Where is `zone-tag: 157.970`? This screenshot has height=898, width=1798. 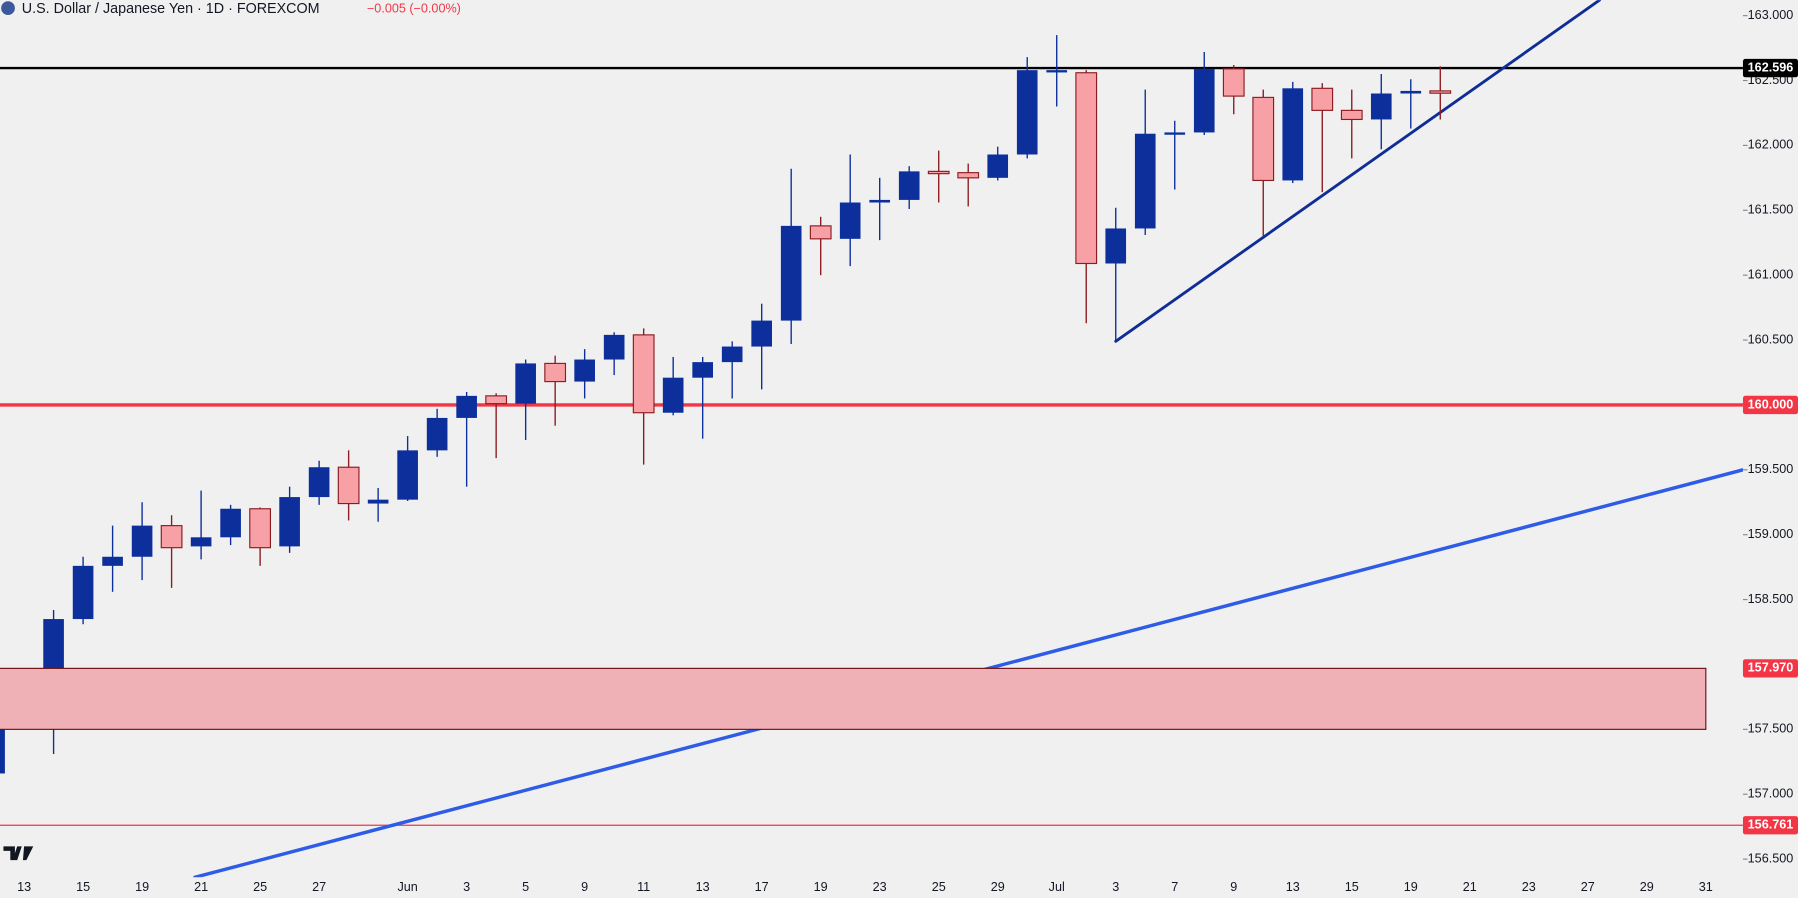 zone-tag: 157.970 is located at coordinates (1771, 668).